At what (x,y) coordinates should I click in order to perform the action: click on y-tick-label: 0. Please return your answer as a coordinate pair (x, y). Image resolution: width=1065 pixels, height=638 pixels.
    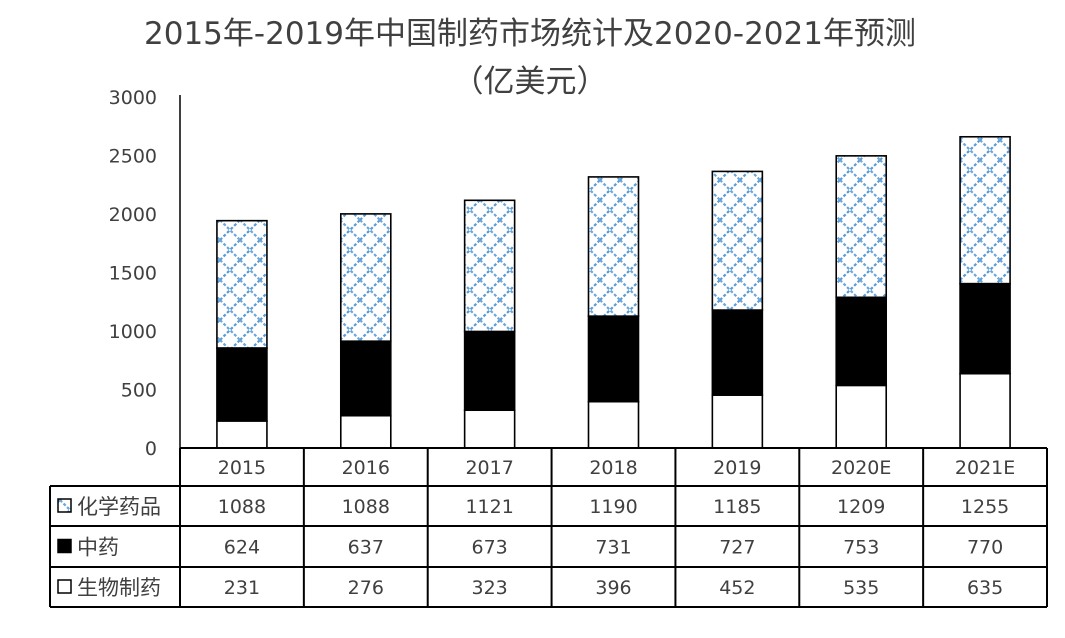
    Looking at the image, I should click on (151, 449).